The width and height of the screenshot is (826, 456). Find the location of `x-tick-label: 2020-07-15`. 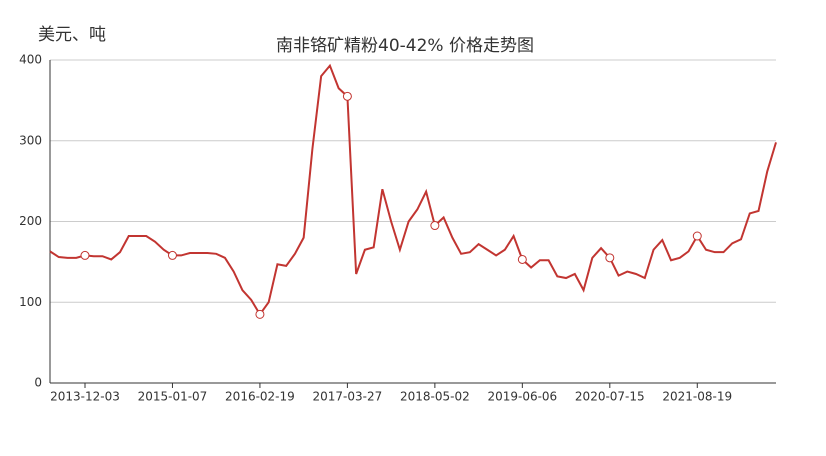

x-tick-label: 2020-07-15 is located at coordinates (610, 397).